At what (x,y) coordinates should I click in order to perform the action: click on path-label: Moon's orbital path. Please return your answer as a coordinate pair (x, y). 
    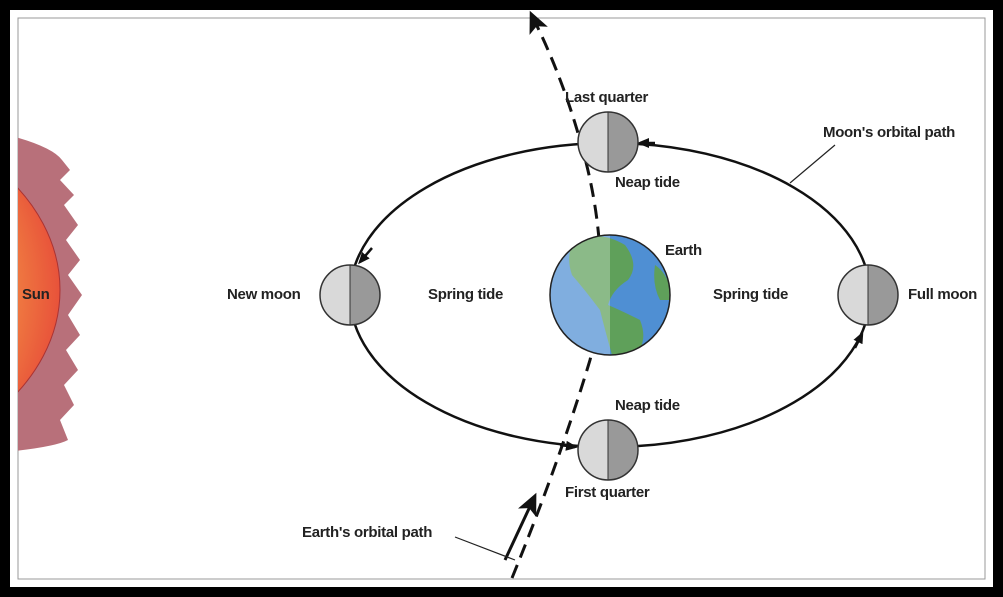
    Looking at the image, I should click on (889, 132).